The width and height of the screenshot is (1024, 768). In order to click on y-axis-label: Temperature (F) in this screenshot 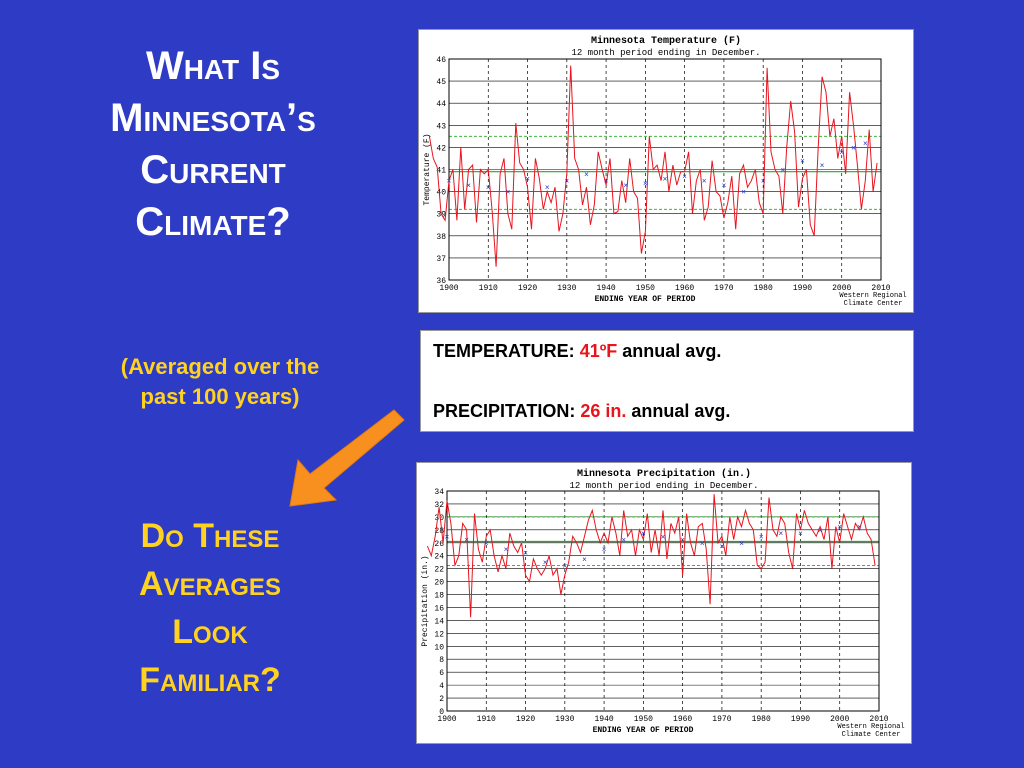, I will do `click(427, 169)`.